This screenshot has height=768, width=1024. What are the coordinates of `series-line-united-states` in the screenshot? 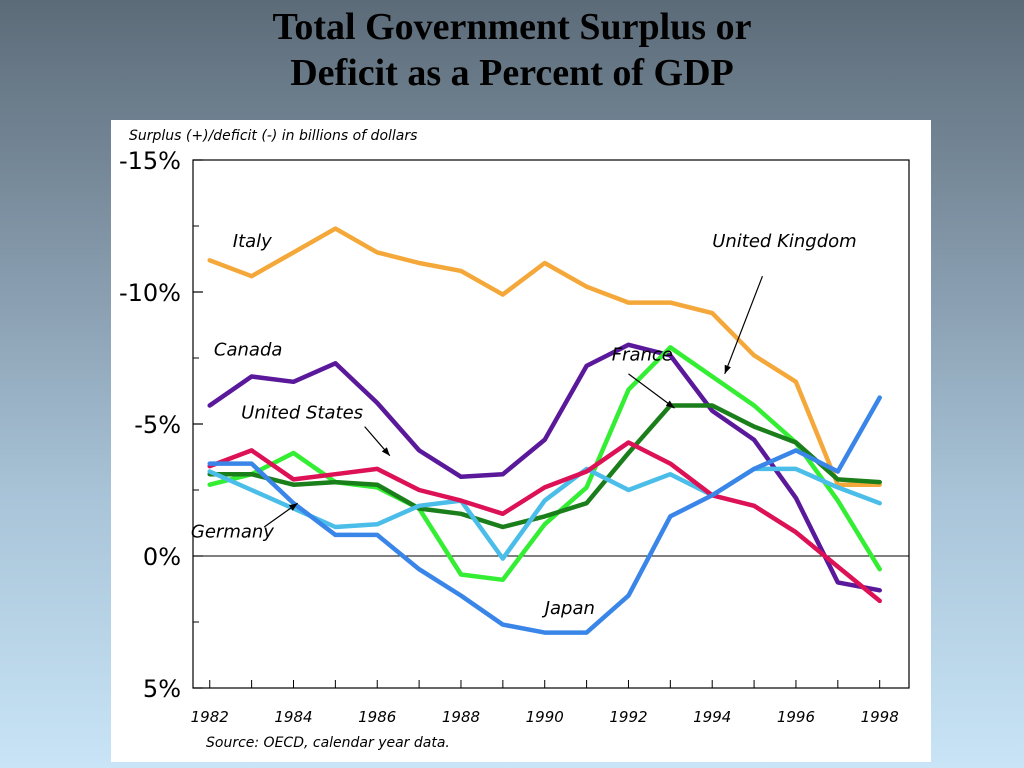 It's located at (544, 513).